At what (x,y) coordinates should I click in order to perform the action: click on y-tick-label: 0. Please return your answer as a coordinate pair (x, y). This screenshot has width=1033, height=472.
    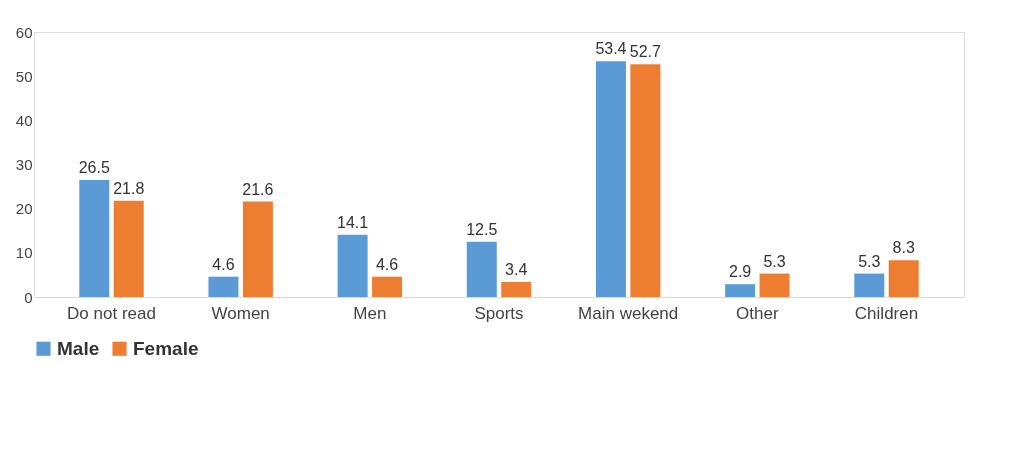
    Looking at the image, I should click on (28, 297).